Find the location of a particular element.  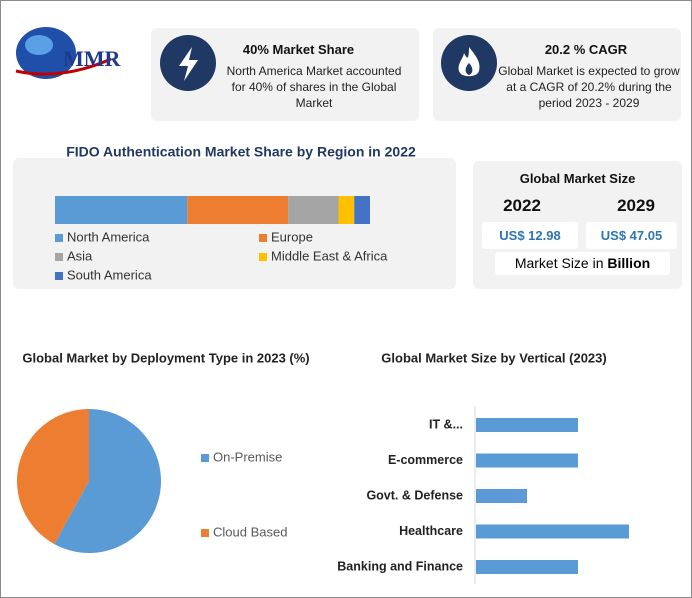

y-tick-label: Govt. & Defense is located at coordinates (414, 495).